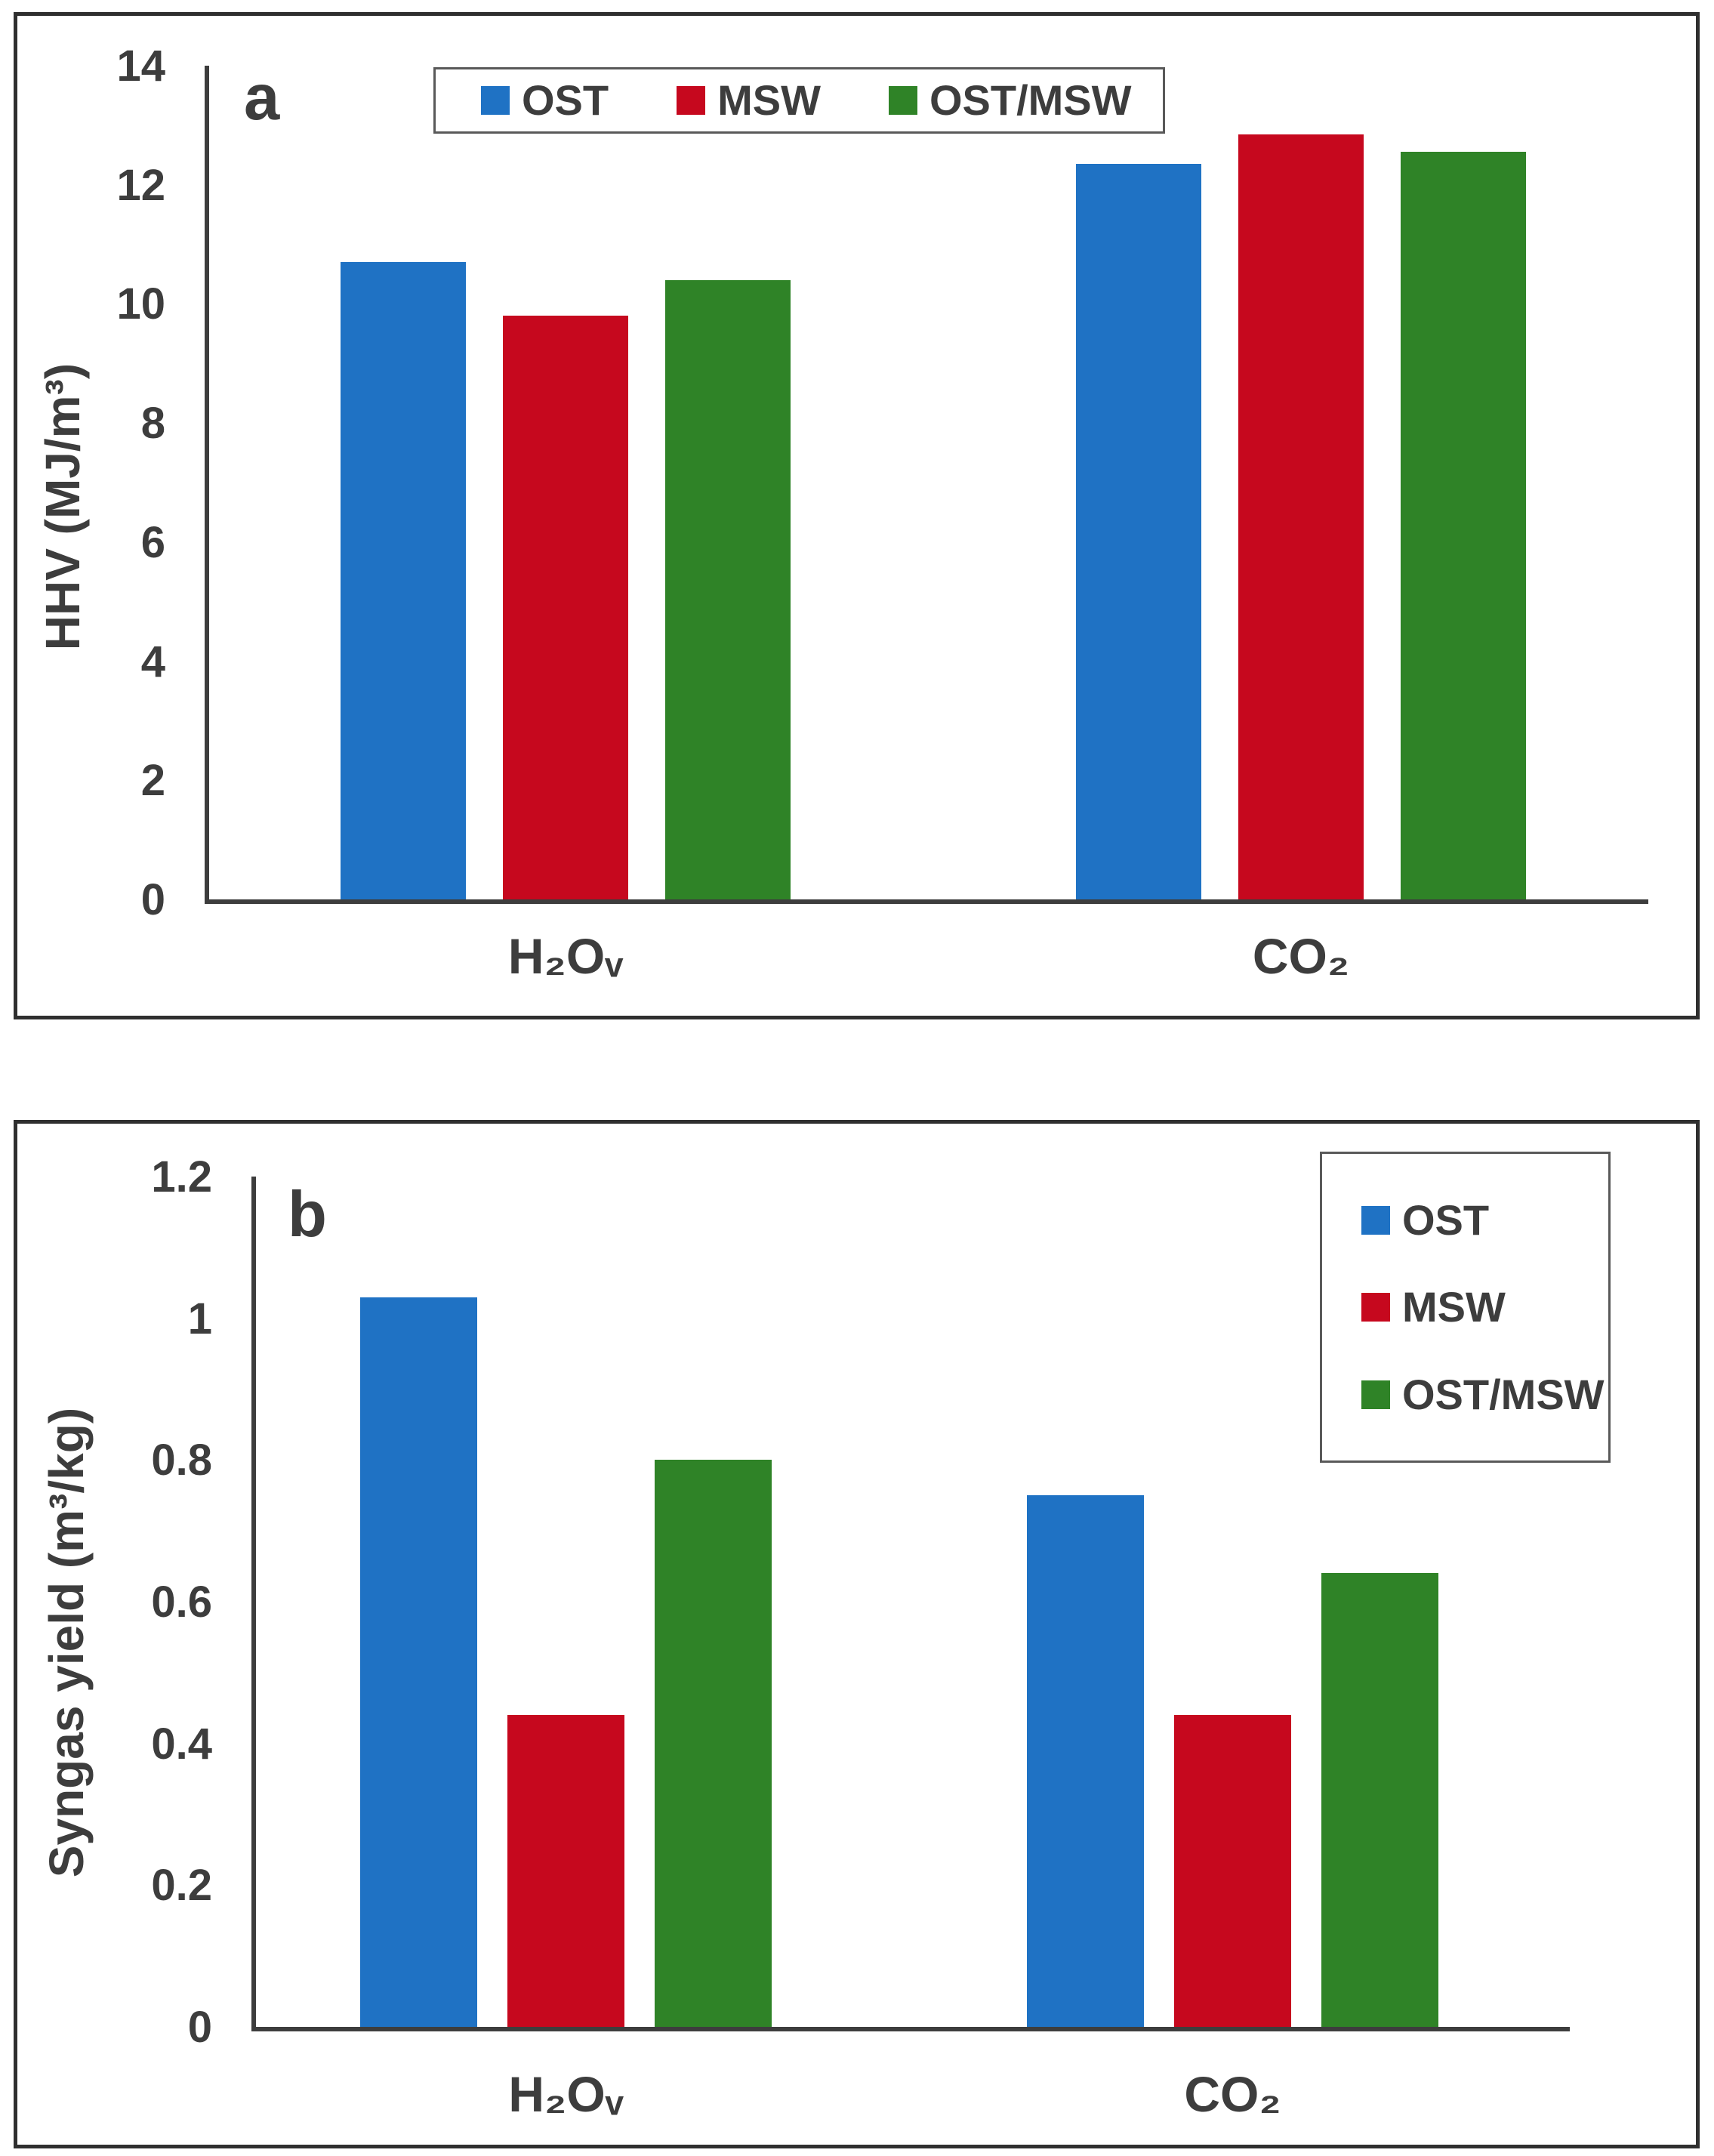 The height and width of the screenshot is (2156, 1714). What do you see at coordinates (140, 303) in the screenshot?
I see `y-tick-label: 10` at bounding box center [140, 303].